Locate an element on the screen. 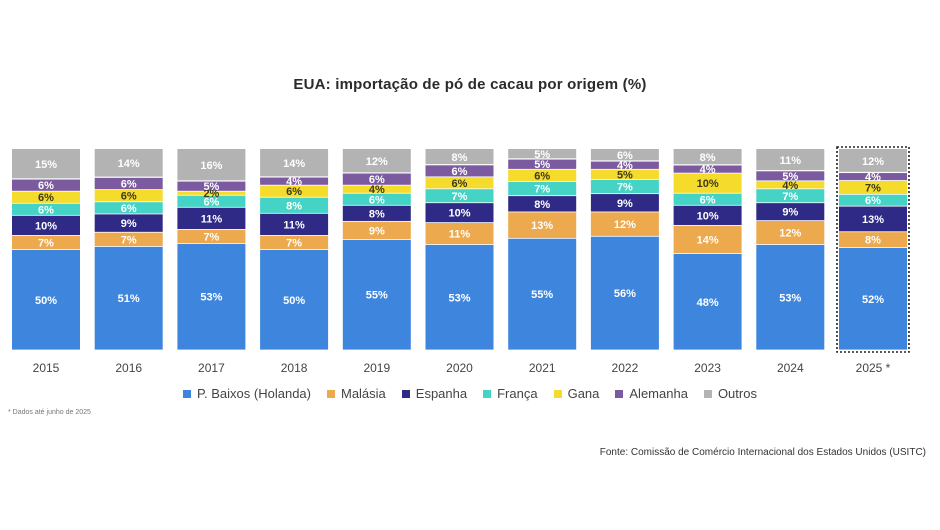  data-label: 9% is located at coordinates (129, 224).